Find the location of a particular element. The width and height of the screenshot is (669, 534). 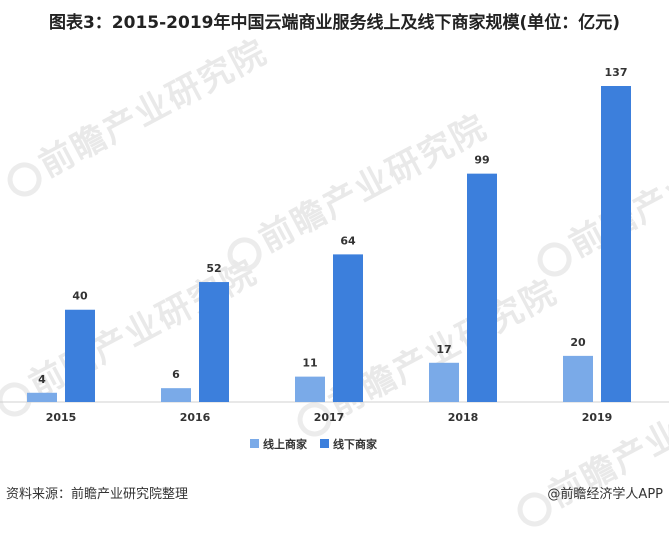

bar-online-2017 is located at coordinates (310, 389).